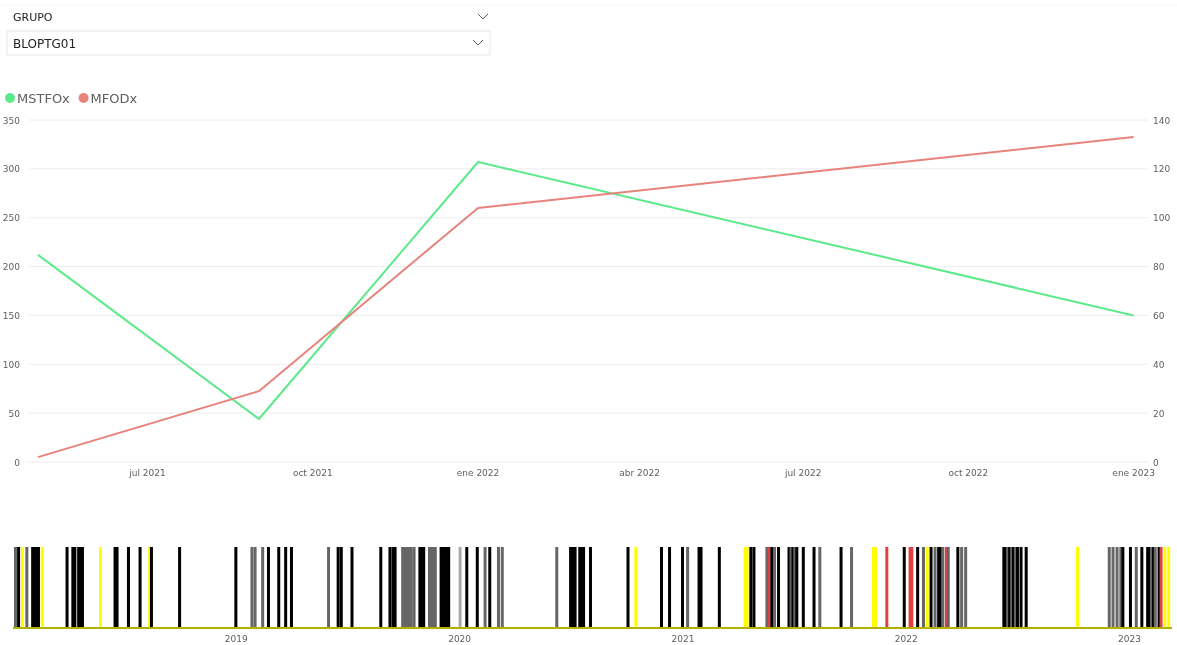 This screenshot has height=645, width=1177. I want to click on y2-tick-label: 40, so click(1159, 364).